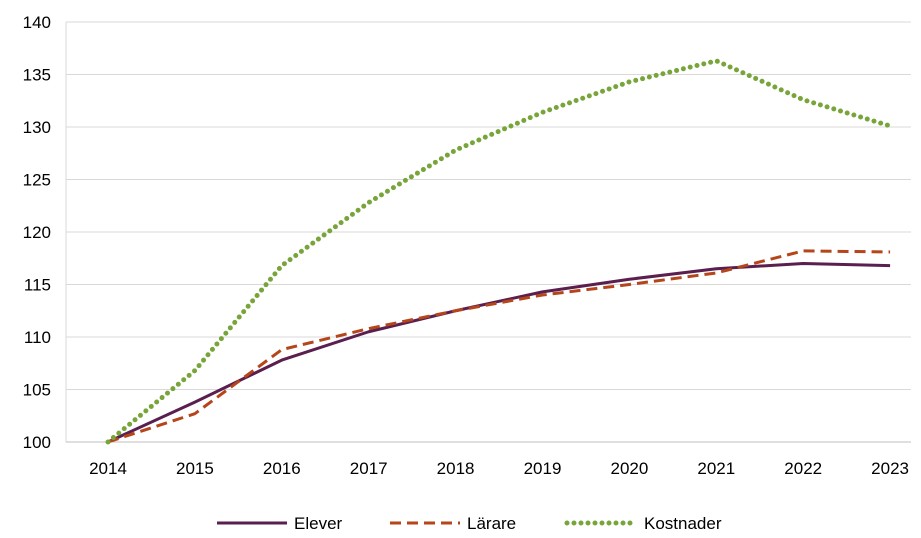  I want to click on y-tick-label: 135, so click(37, 75).